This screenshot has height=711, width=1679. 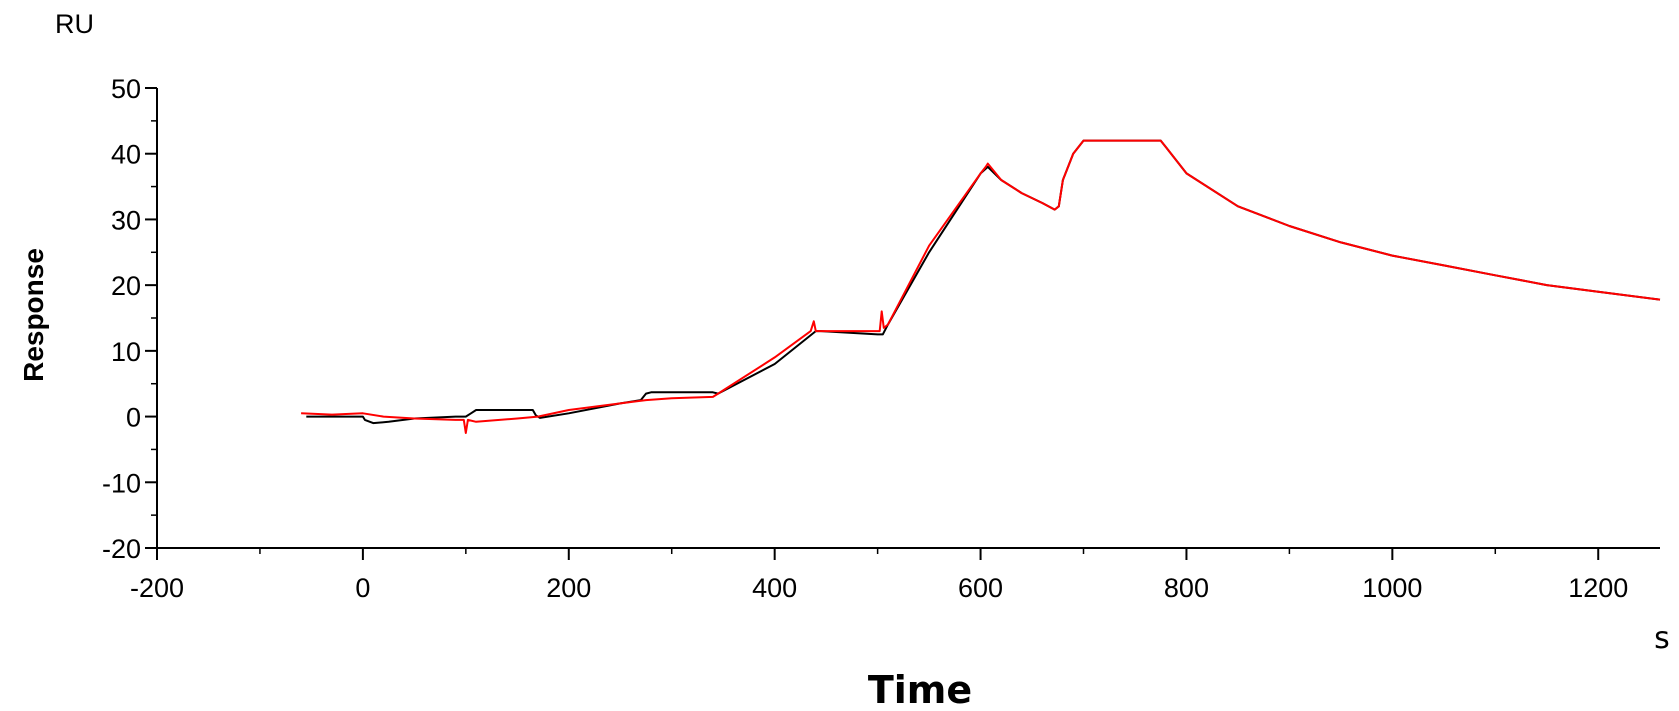 What do you see at coordinates (157, 588) in the screenshot?
I see `x-tick-label: -200` at bounding box center [157, 588].